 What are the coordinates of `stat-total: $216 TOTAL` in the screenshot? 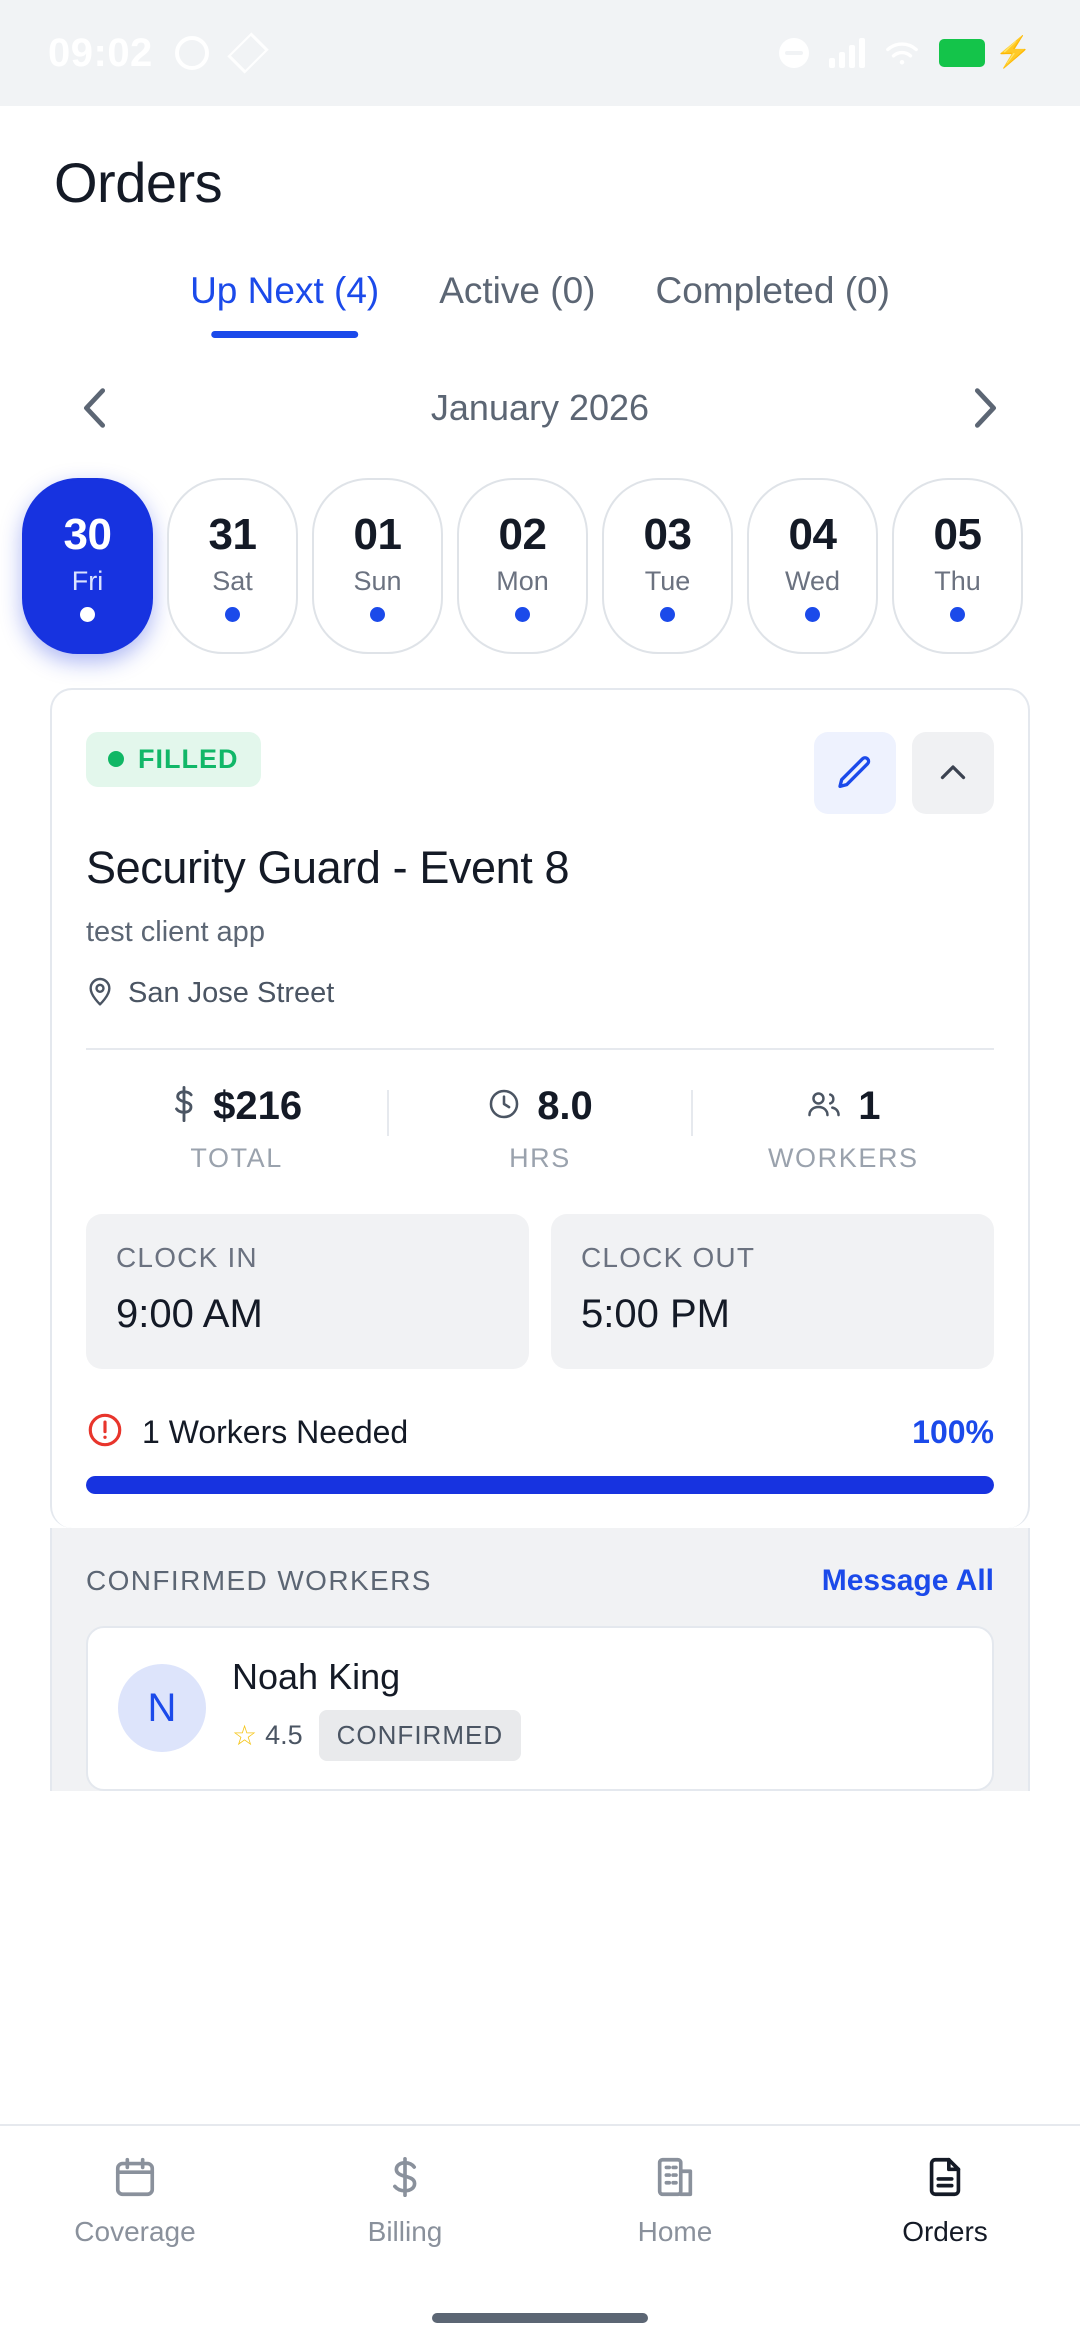 It's located at (236, 1129).